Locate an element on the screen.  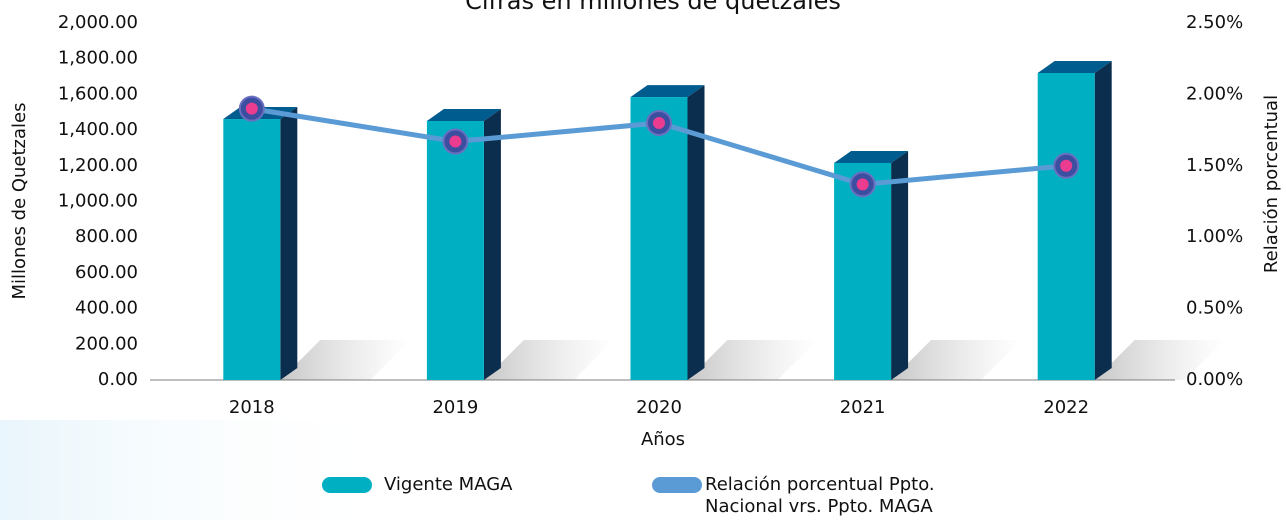
chart-title: Cifras en millones de quetzales is located at coordinates (653, 7).